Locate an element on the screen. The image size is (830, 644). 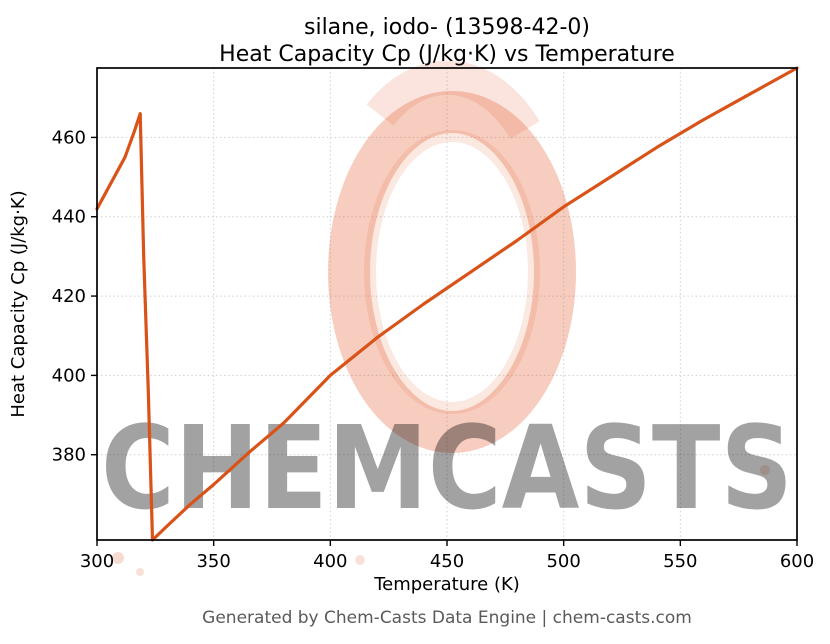
x-tick-label: 400 is located at coordinates (330, 561).